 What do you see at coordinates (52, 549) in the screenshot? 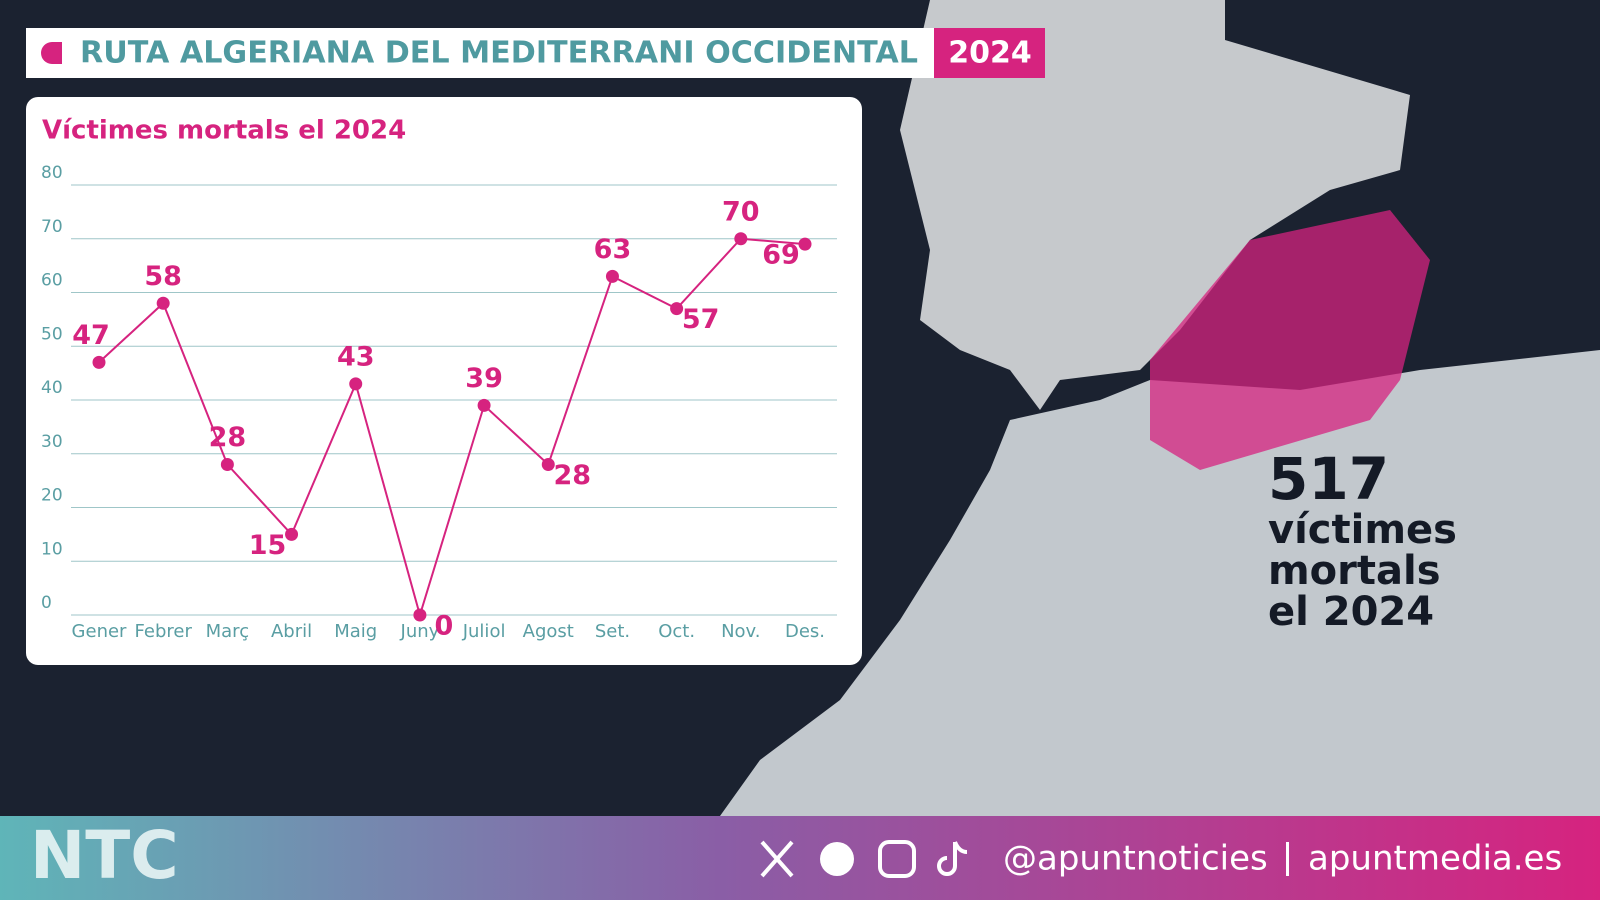
I see `y-tick-label: 10` at bounding box center [52, 549].